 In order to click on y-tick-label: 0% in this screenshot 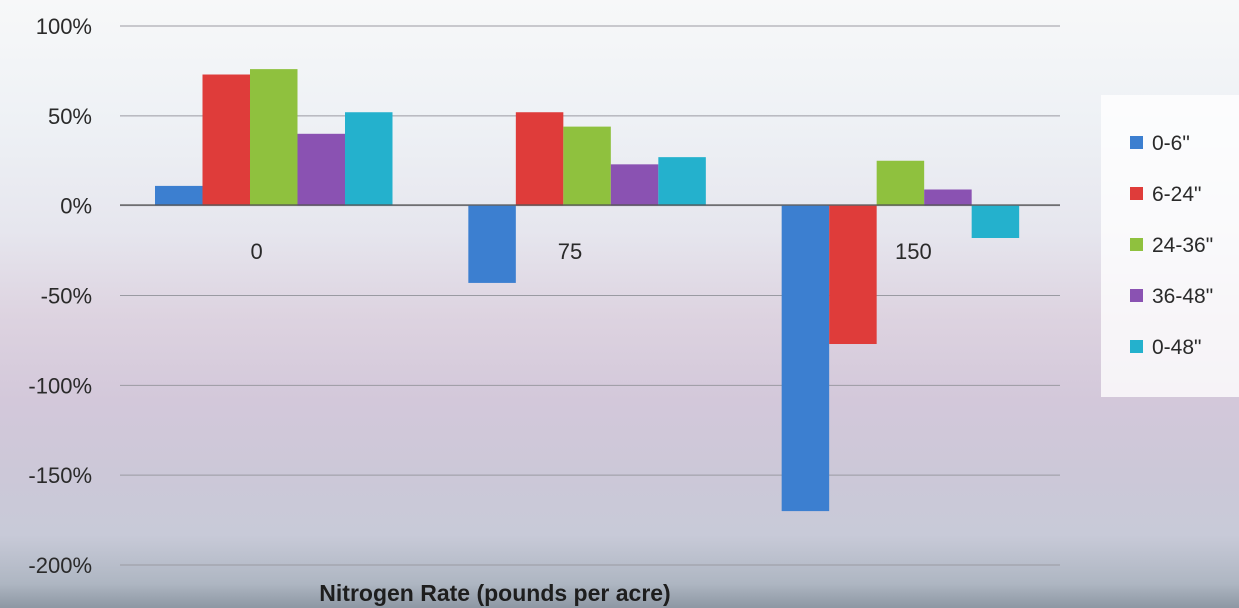, I will do `click(76, 206)`.